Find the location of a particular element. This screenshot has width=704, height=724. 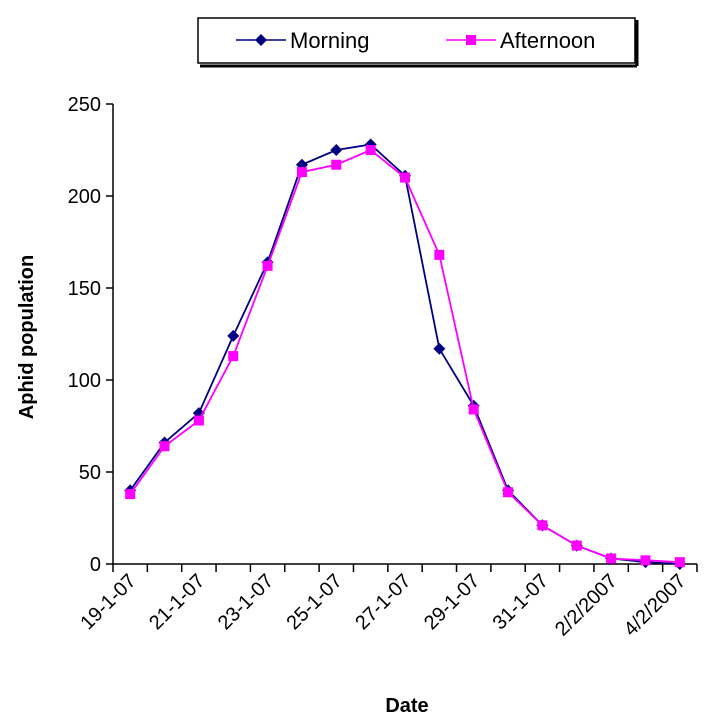

x-tick-label: 19-1-07 is located at coordinates (108, 602).